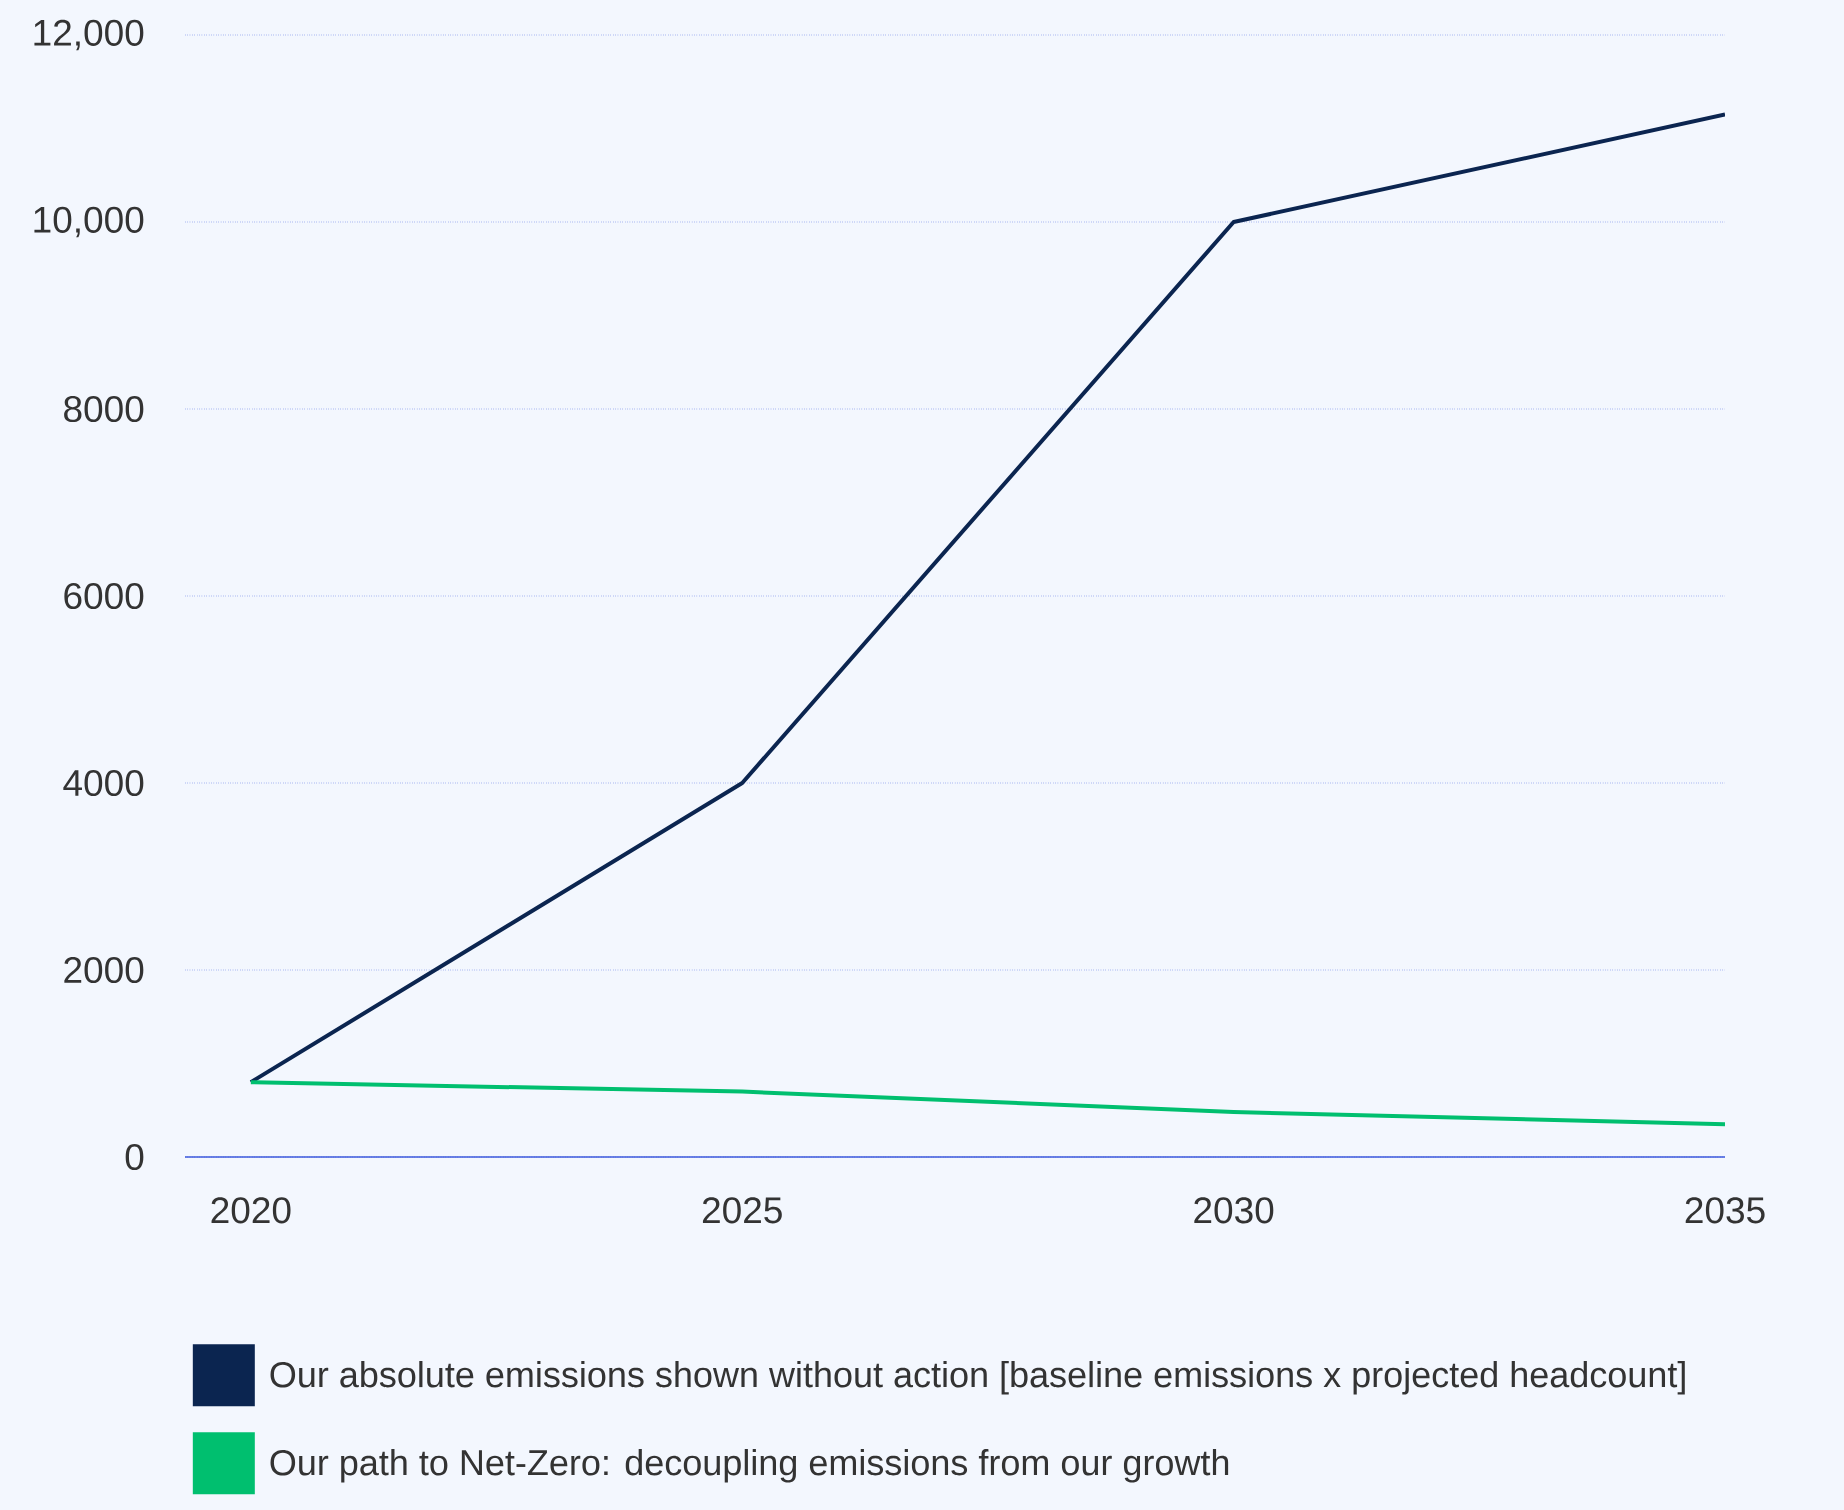  What do you see at coordinates (104, 409) in the screenshot?
I see `y-tick-label: 8000` at bounding box center [104, 409].